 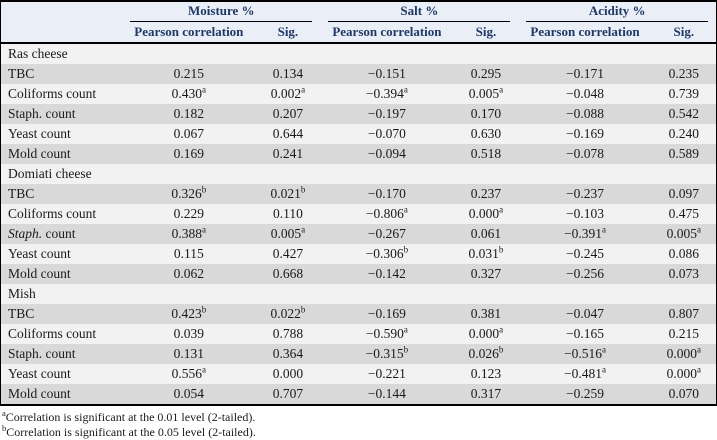 I want to click on cell-value: −0.394a, so click(x=387, y=94).